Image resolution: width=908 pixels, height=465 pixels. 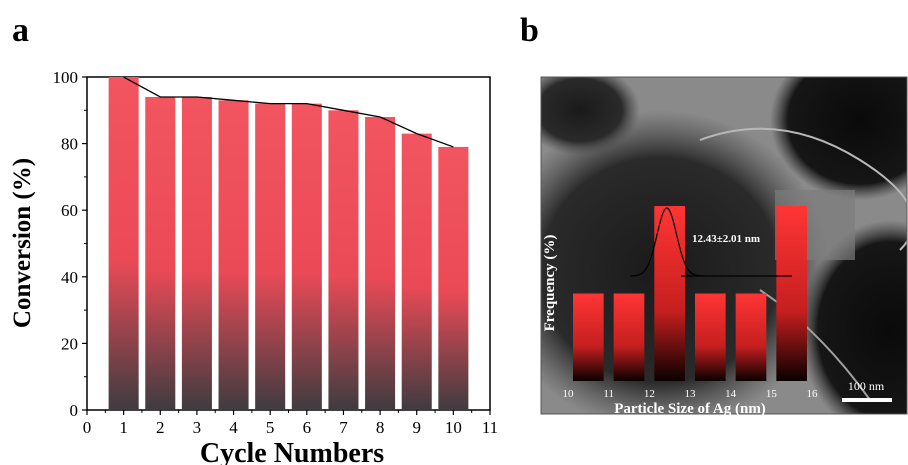 I want to click on inset-x-tick-label: 14, so click(x=731, y=394).